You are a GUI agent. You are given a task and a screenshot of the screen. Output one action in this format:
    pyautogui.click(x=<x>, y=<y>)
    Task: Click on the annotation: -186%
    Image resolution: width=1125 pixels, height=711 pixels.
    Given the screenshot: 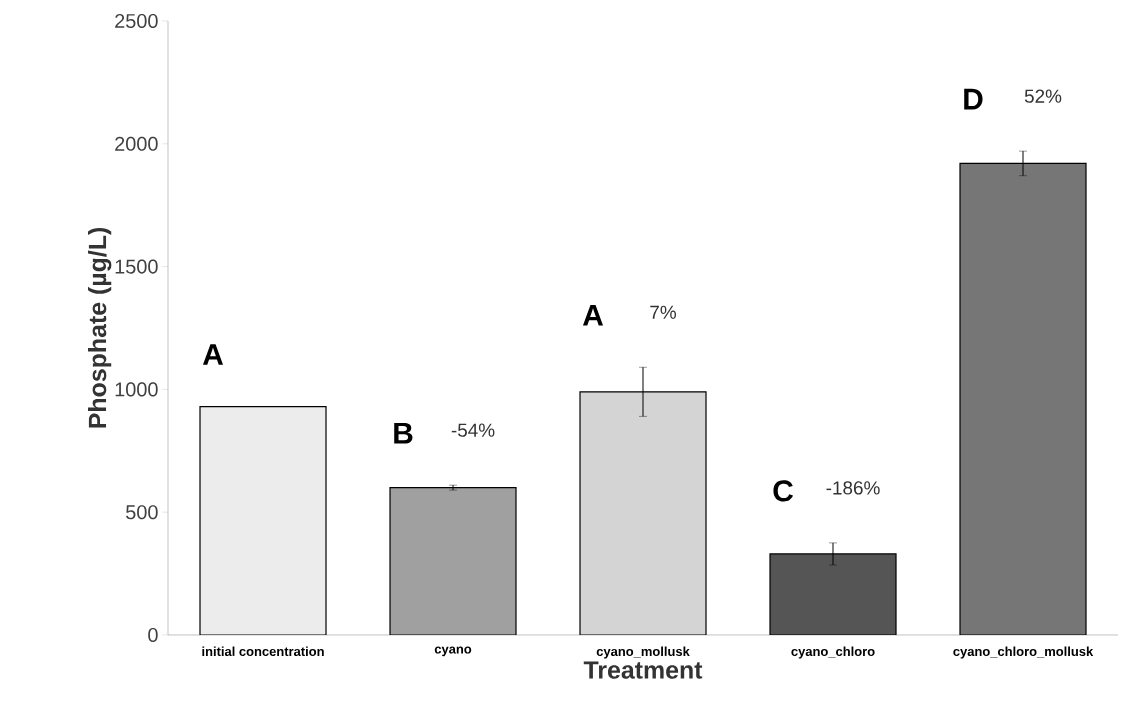 What is the action you would take?
    pyautogui.click(x=853, y=488)
    